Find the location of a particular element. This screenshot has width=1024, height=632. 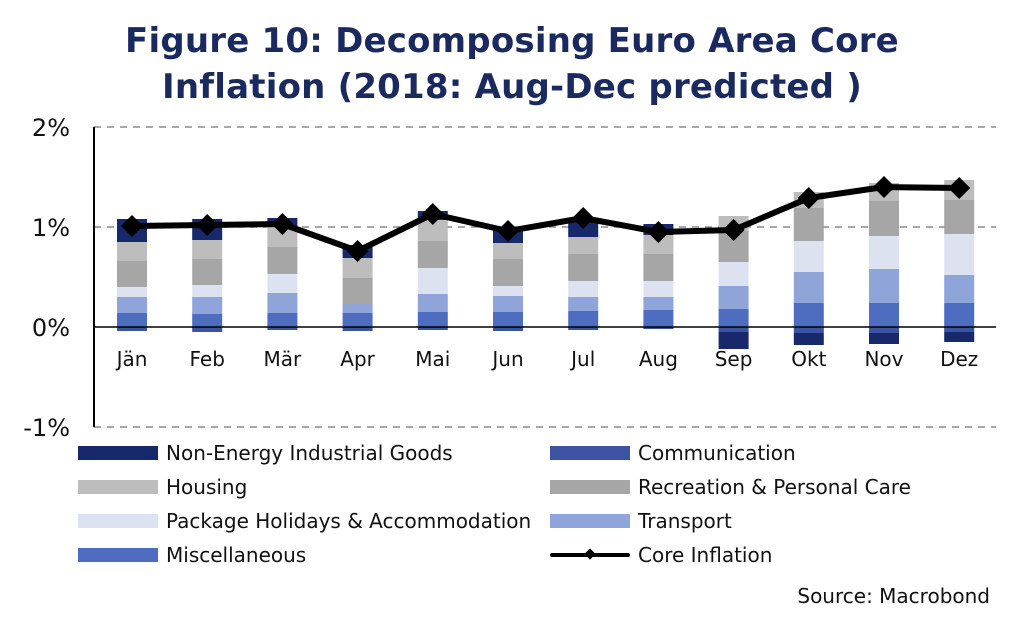

legend-item: Miscellaneous is located at coordinates (192, 555).